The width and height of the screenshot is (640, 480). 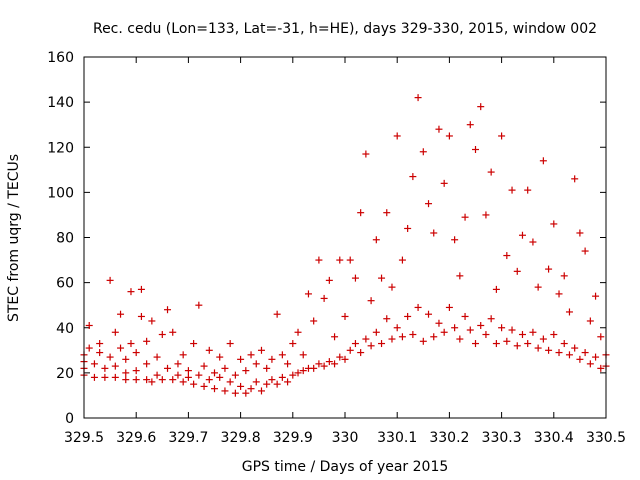 I want to click on y-tick-label: 160, so click(x=60, y=58).